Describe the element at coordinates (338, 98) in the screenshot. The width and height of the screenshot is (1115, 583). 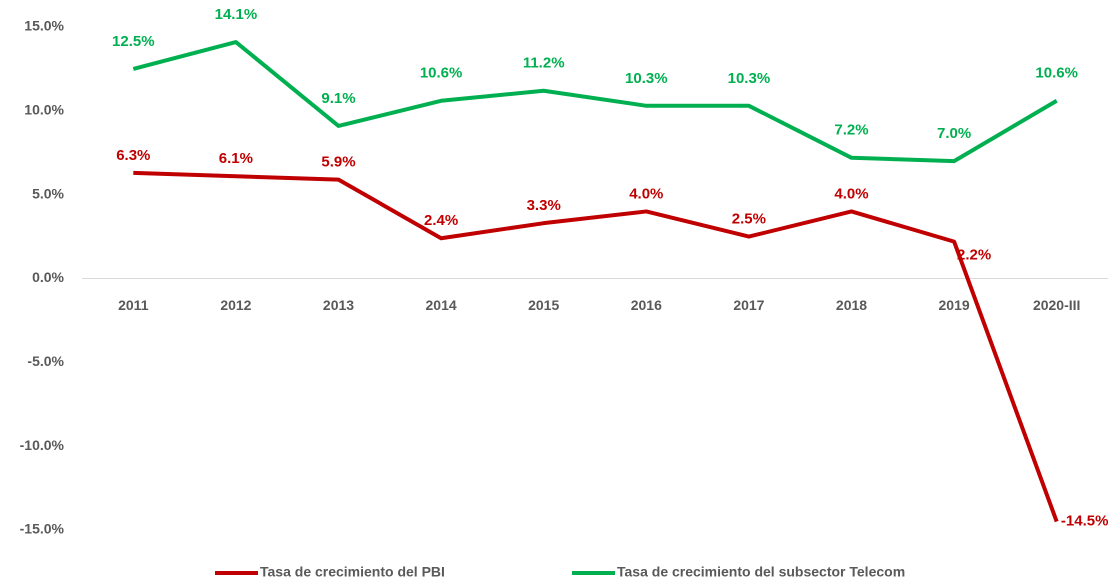
I see `data-label: 9.1%` at that location.